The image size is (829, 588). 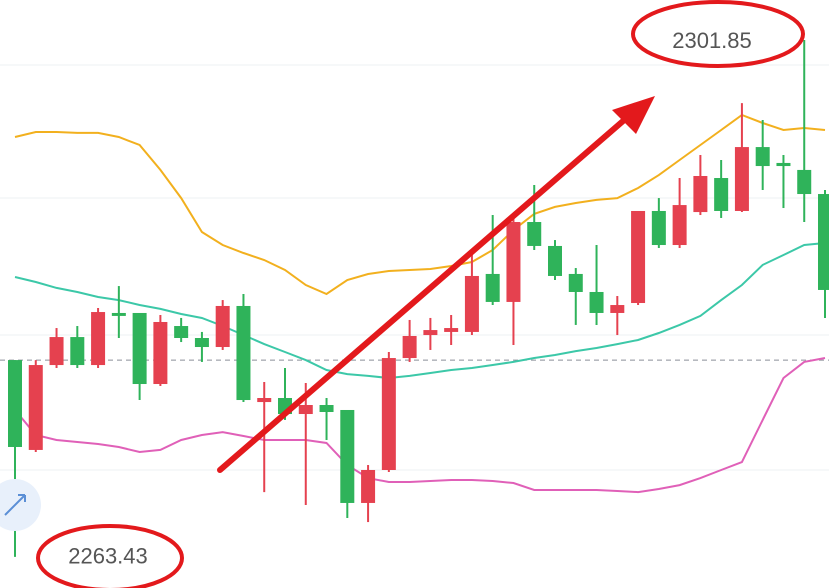 I want to click on low-label: 2263.43, so click(x=108, y=556).